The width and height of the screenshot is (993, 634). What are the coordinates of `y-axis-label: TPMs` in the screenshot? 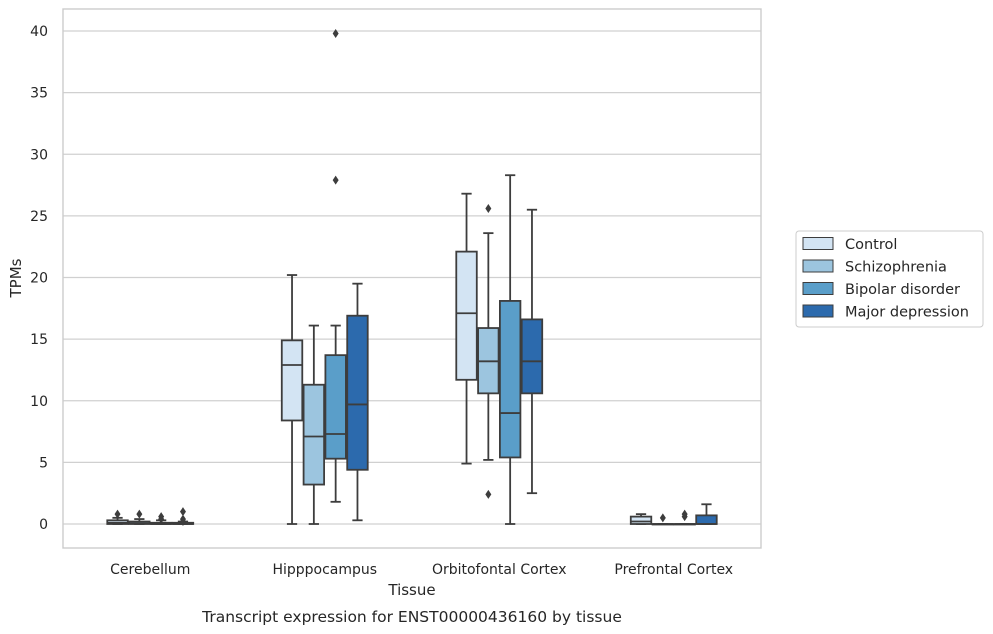 It's located at (16, 278).